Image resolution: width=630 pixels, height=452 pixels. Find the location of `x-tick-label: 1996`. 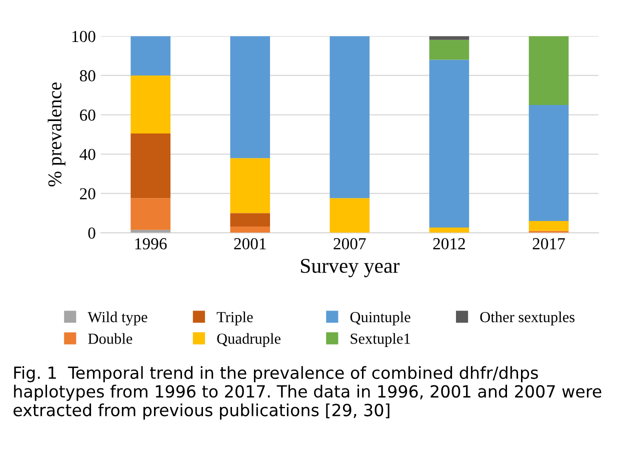

x-tick-label: 1996 is located at coordinates (151, 244).